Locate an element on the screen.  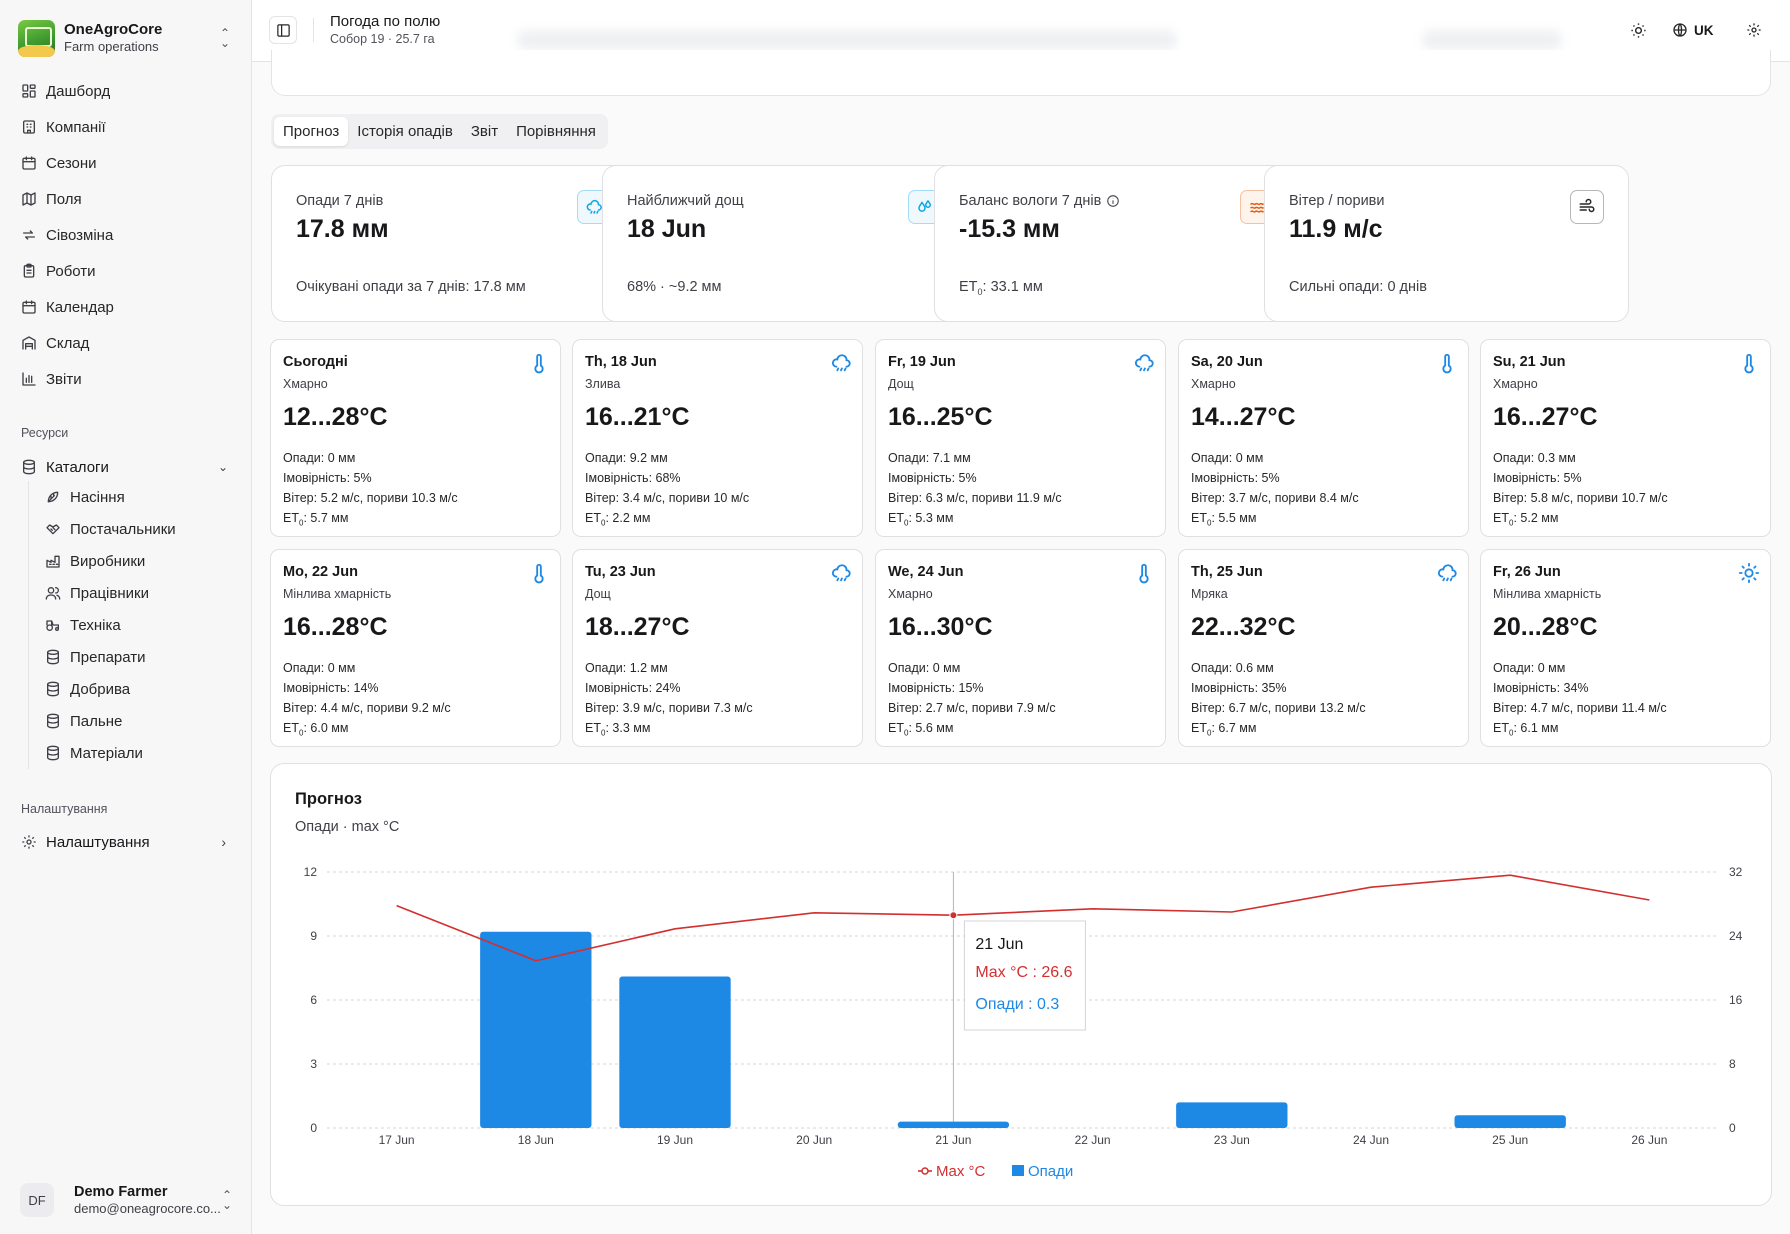
chevrons-up-down-icon: ⌃ ⌄ is located at coordinates (225, 38).